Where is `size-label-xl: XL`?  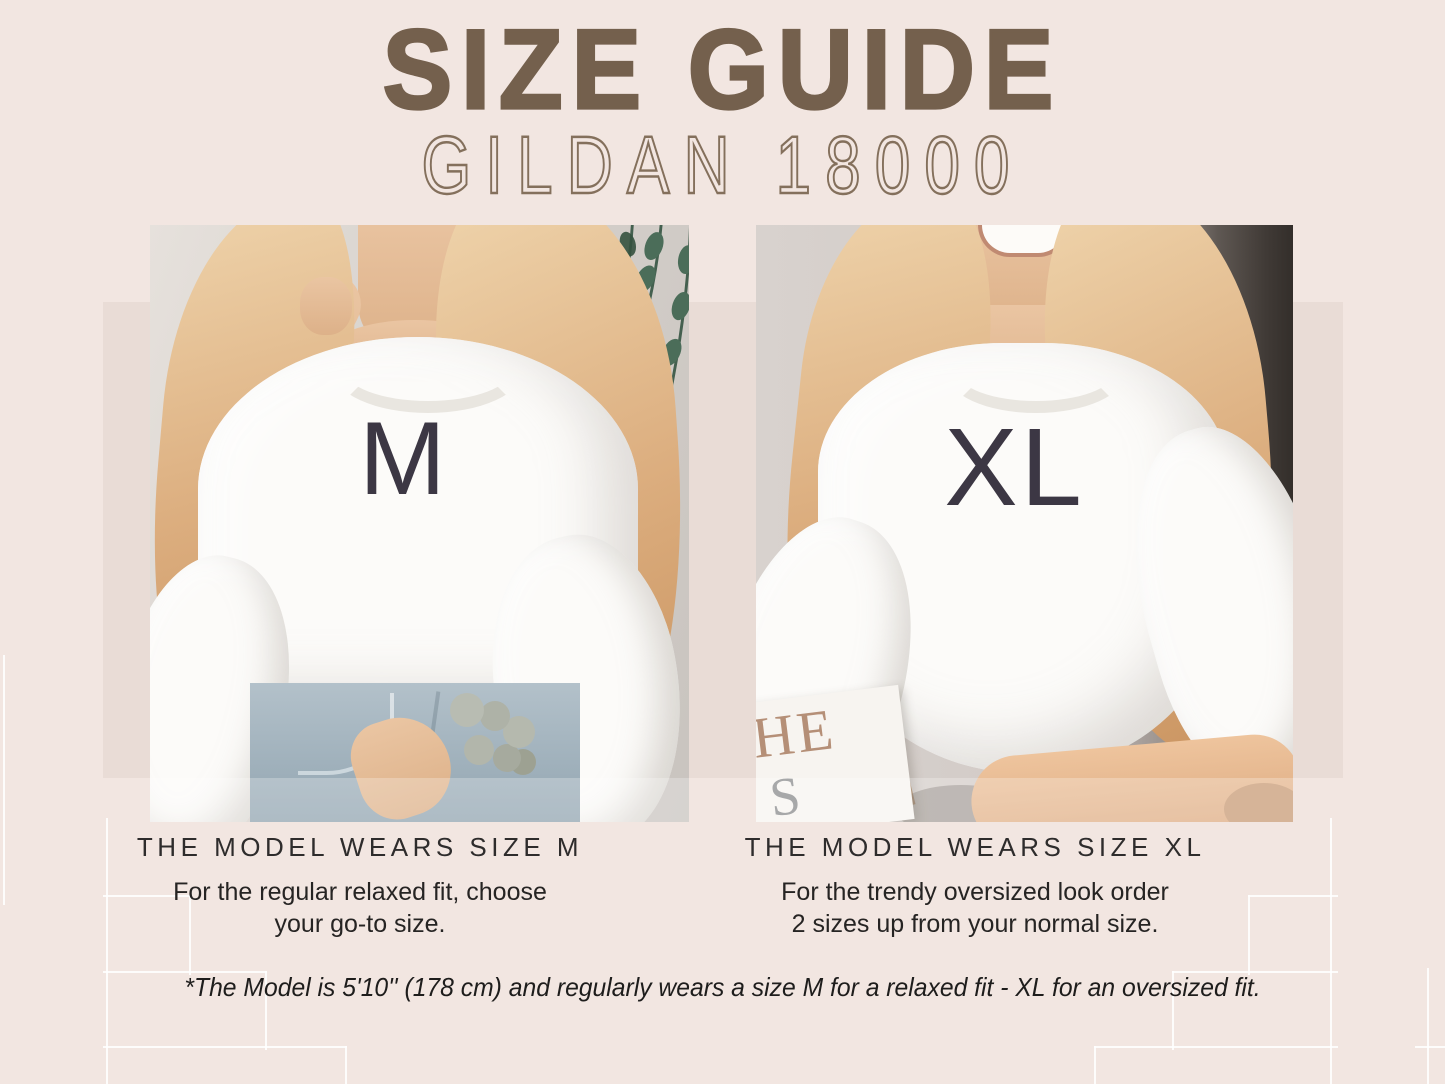 size-label-xl: XL is located at coordinates (1014, 467).